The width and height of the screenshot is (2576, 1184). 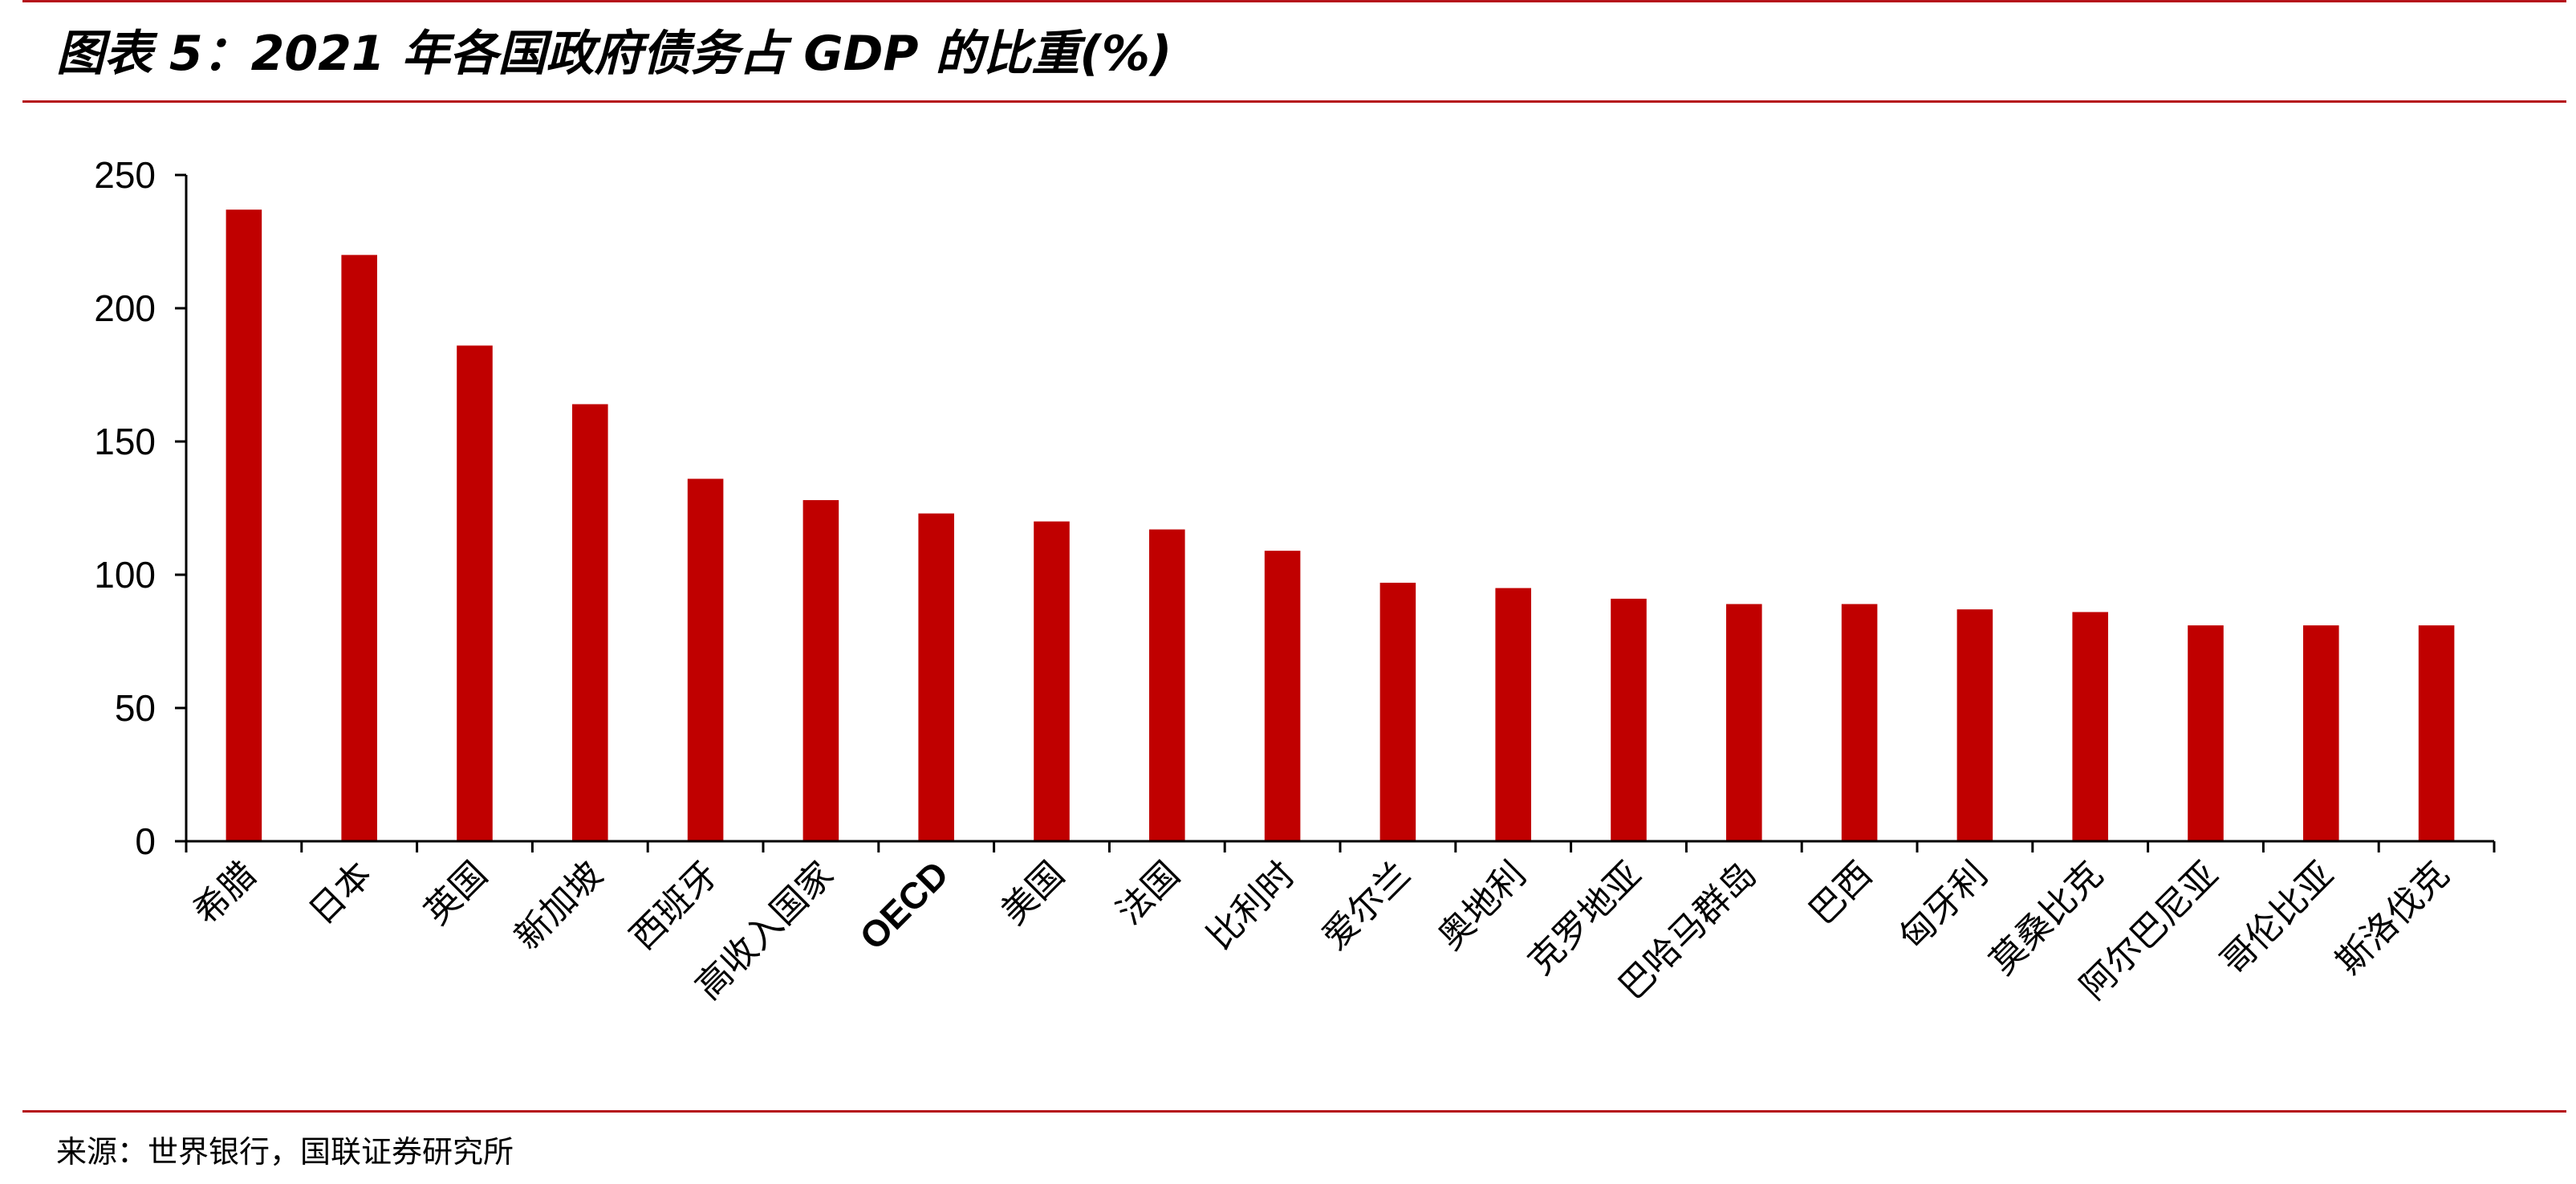 I want to click on x-tick-label: 奥地利, so click(x=1482, y=906).